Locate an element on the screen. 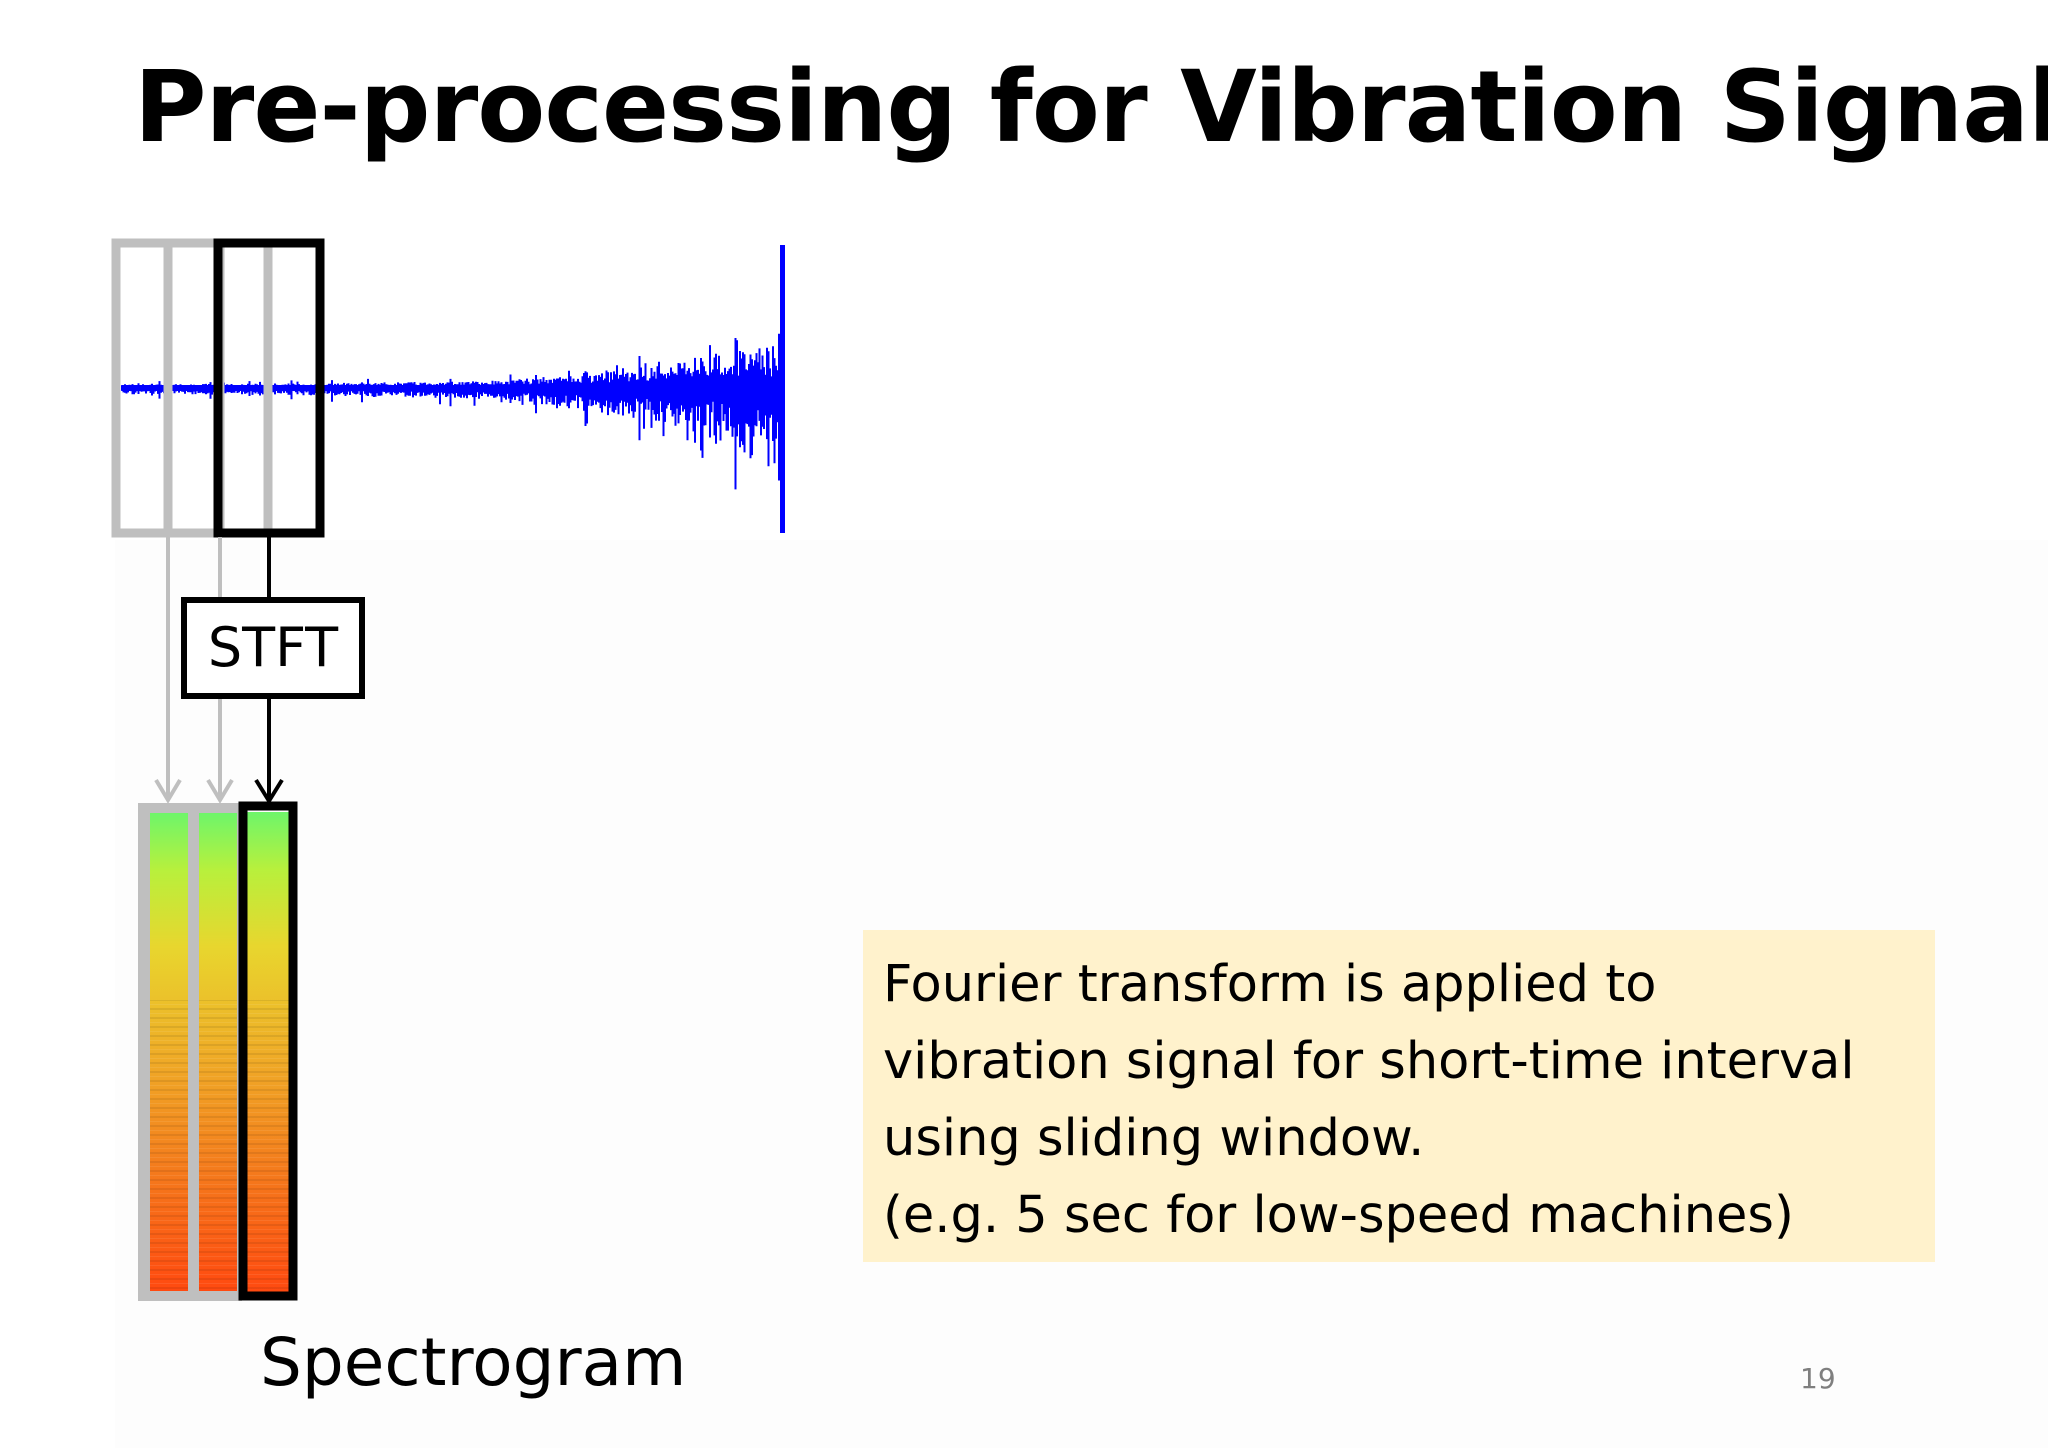  spectrogram-label: Spectrogram is located at coordinates (473, 1362).